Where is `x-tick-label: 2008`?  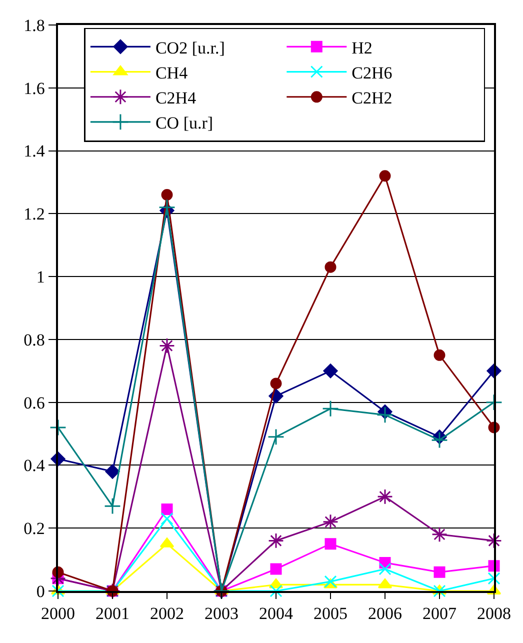
x-tick-label: 2008 is located at coordinates (494, 614).